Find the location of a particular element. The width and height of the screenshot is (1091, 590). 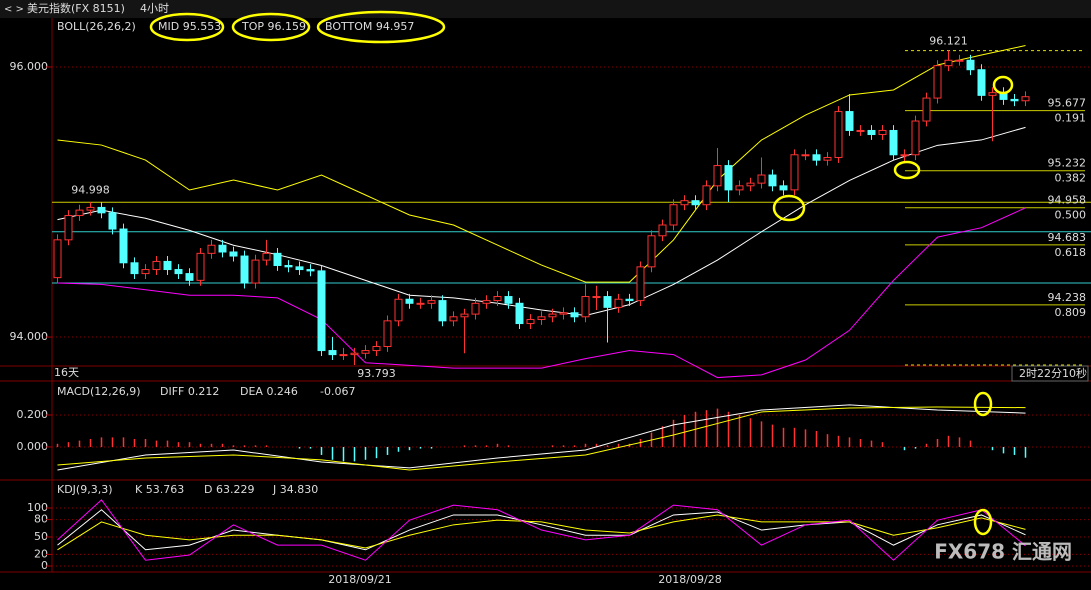

legend-entry: J 34.830 is located at coordinates (295, 489).